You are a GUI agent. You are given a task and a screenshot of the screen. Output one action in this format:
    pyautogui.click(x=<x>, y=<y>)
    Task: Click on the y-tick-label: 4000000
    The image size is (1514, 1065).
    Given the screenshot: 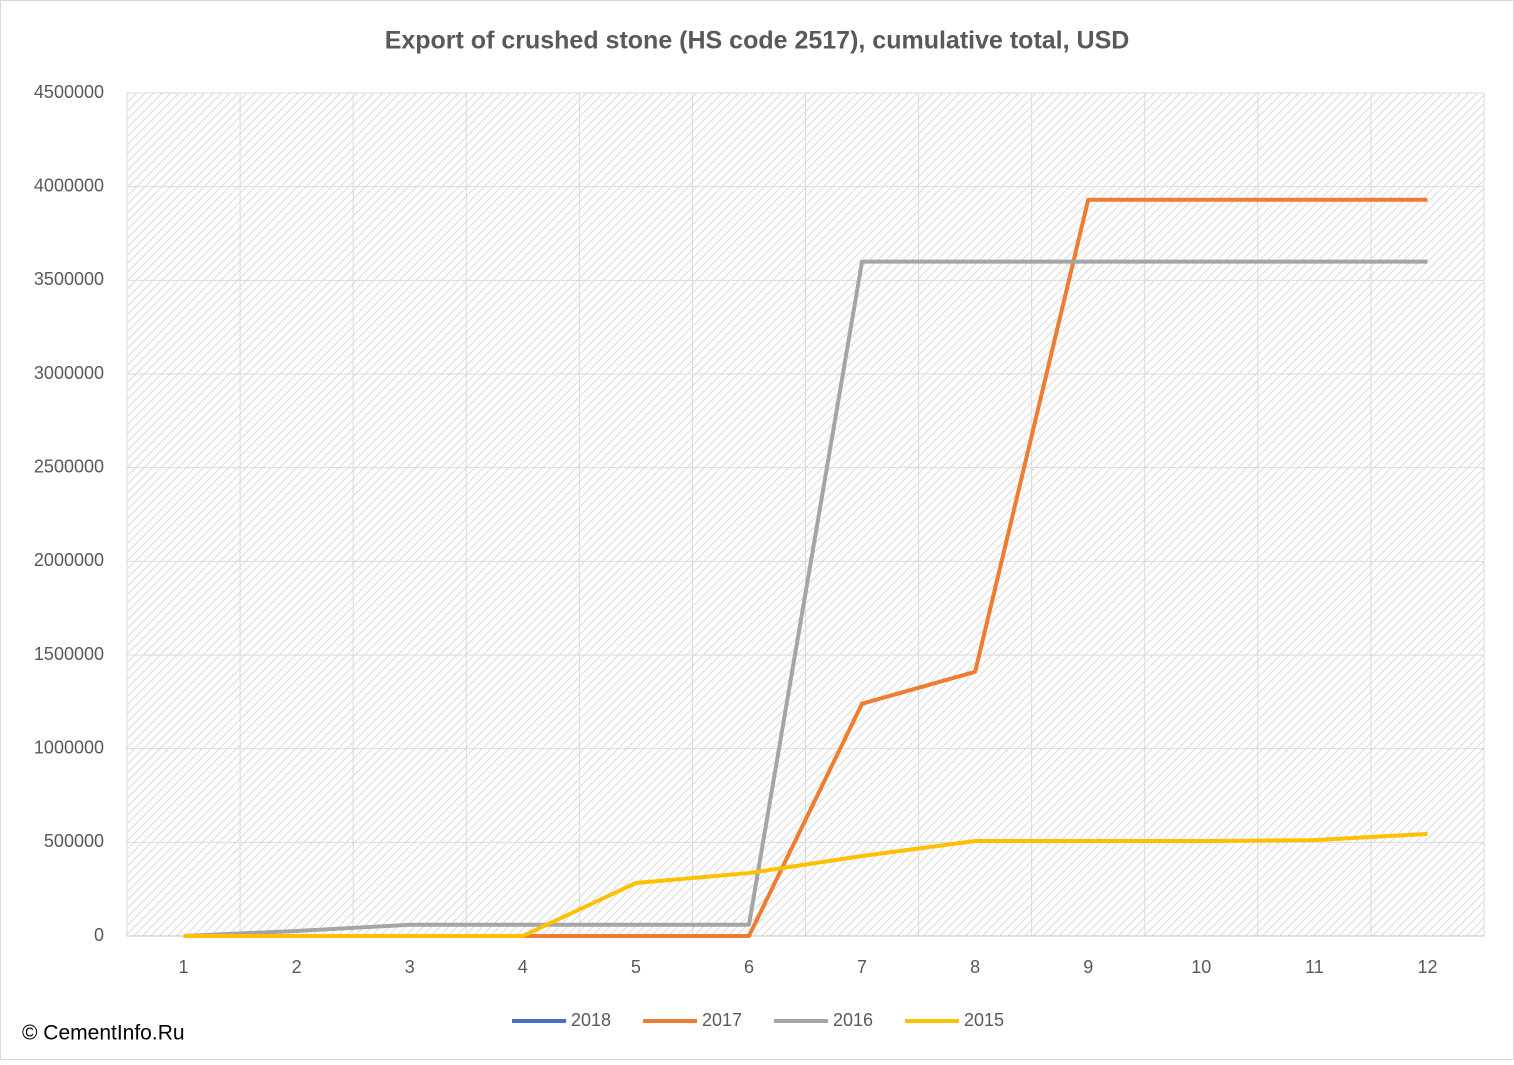 What is the action you would take?
    pyautogui.click(x=69, y=185)
    